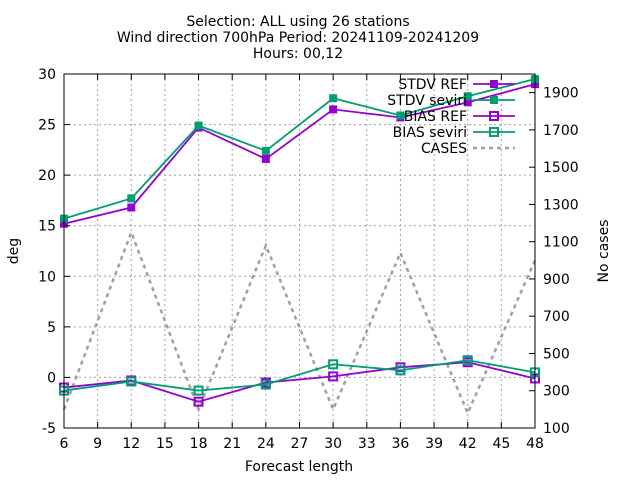 The width and height of the screenshot is (640, 480). What do you see at coordinates (468, 444) in the screenshot?
I see `x-tick-label: 42` at bounding box center [468, 444].